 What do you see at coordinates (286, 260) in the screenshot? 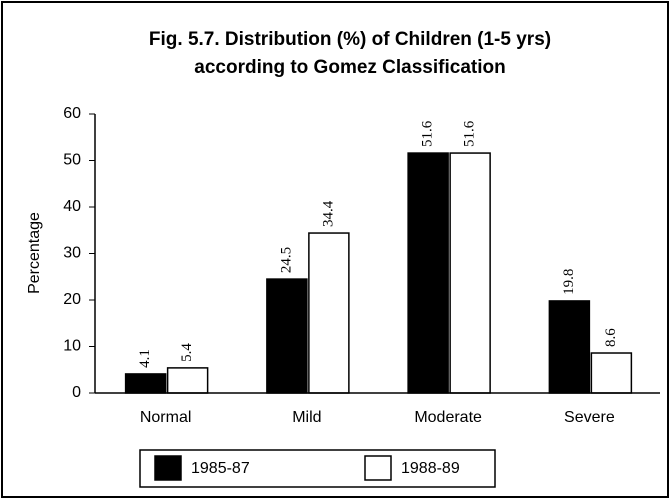
I see `data-label: 24.5` at bounding box center [286, 260].